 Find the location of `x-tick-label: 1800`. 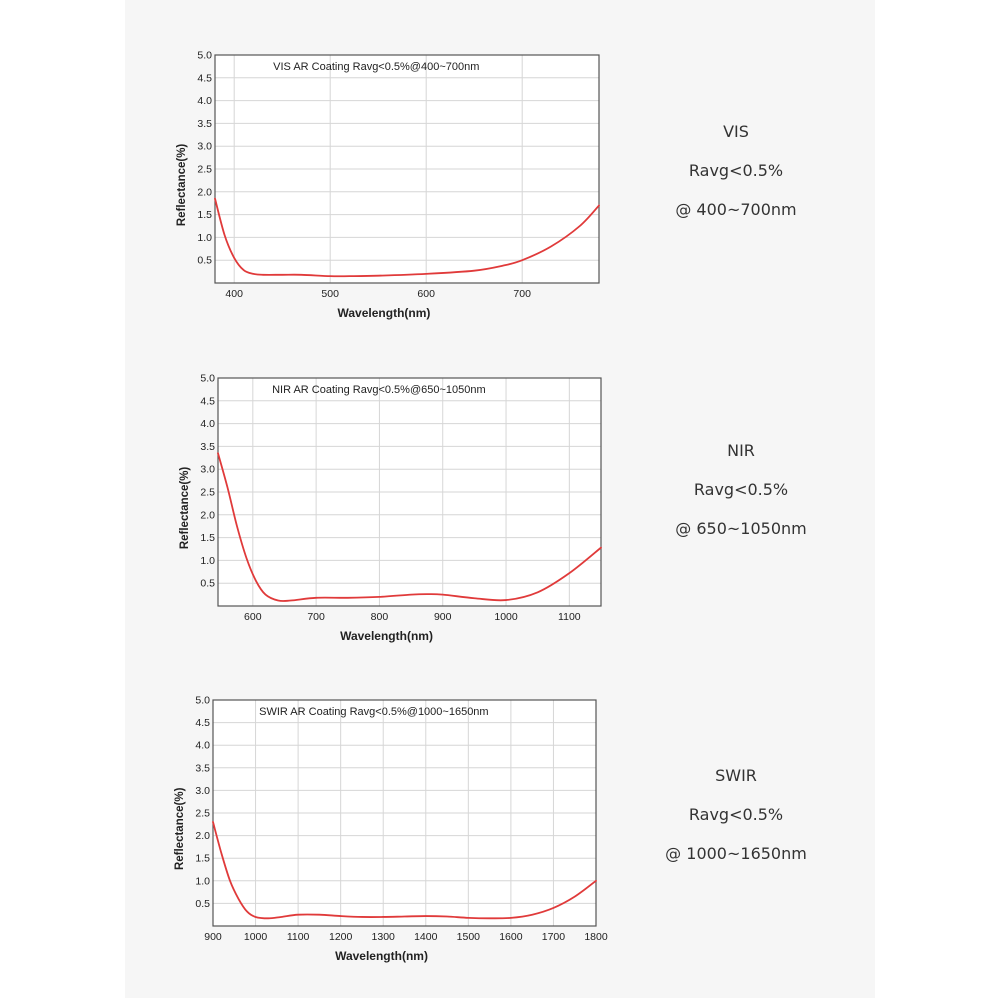

x-tick-label: 1800 is located at coordinates (596, 937).